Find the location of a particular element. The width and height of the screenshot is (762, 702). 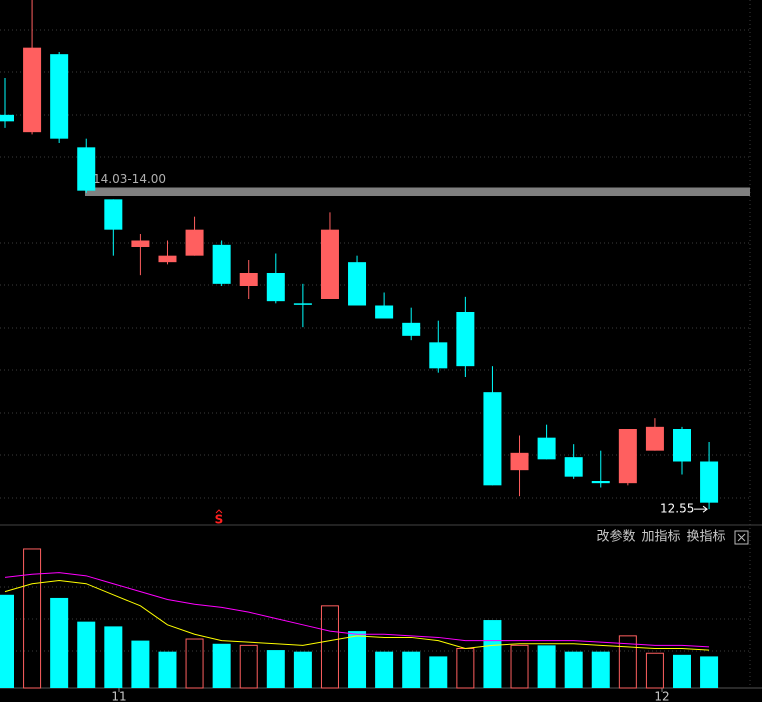

signal-hat is located at coordinates (219, 511).